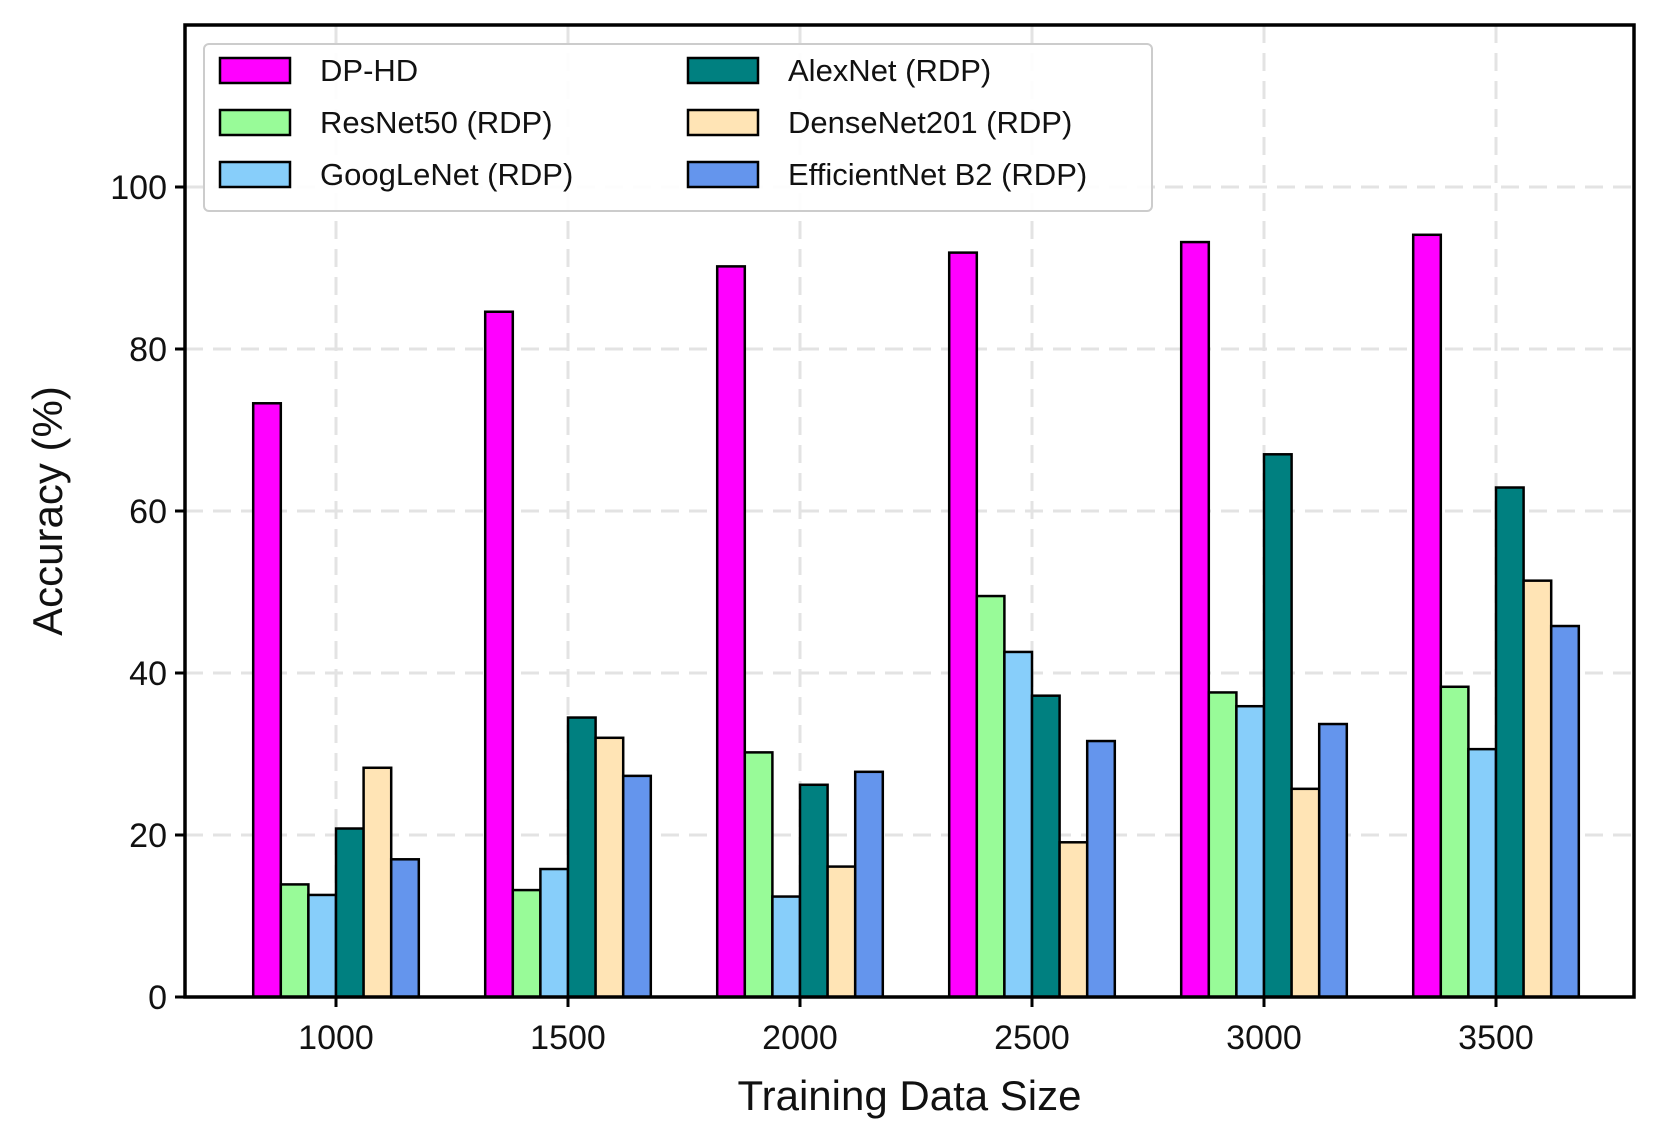 The image size is (1661, 1143). Describe the element at coordinates (1264, 1038) in the screenshot. I see `x-tick-label: 3000` at that location.